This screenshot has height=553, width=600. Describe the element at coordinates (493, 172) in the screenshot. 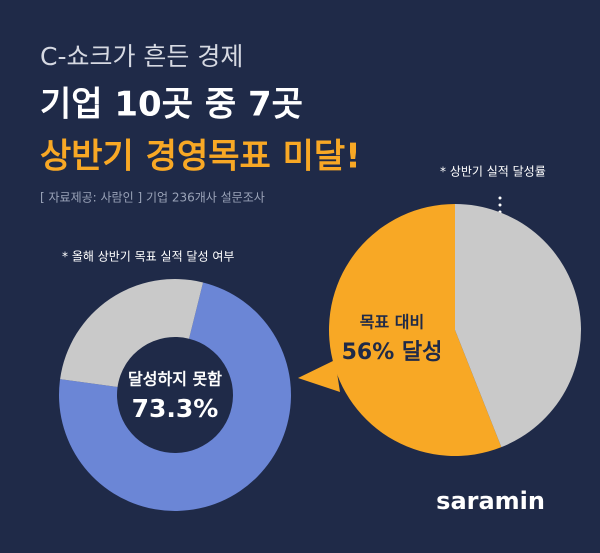

I see `chart-subtitle: * 상반기 실적 달성률` at that location.